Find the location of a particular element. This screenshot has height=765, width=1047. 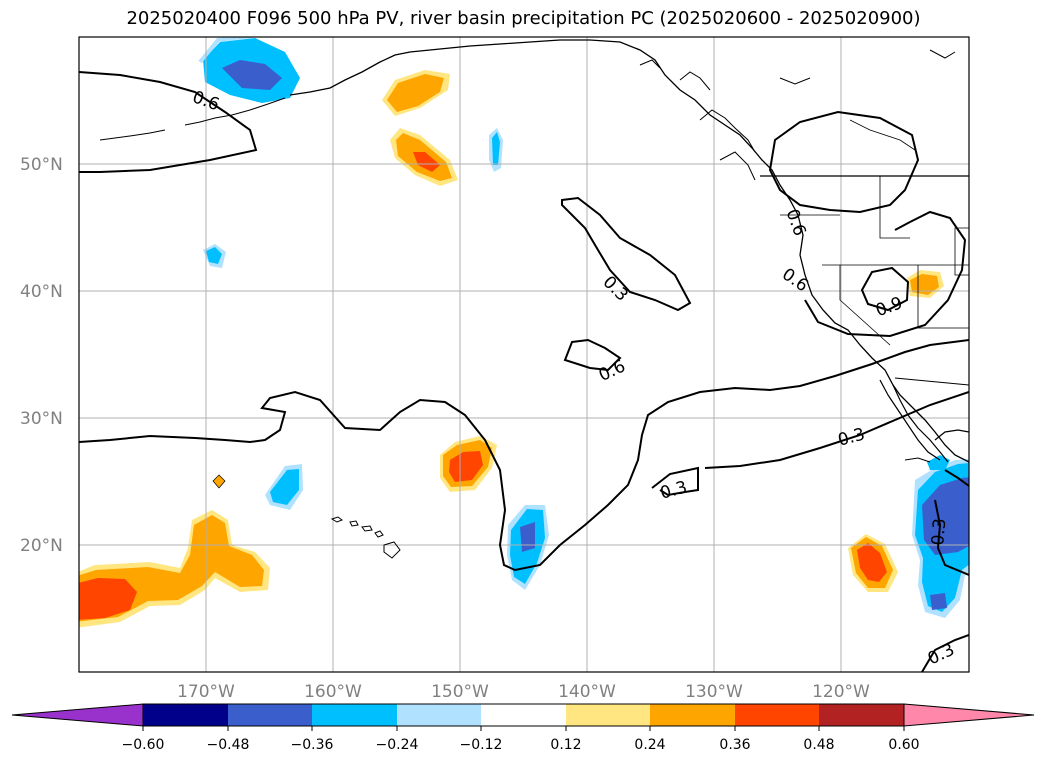

precip-negative-blob-small is located at coordinates (214, 256).